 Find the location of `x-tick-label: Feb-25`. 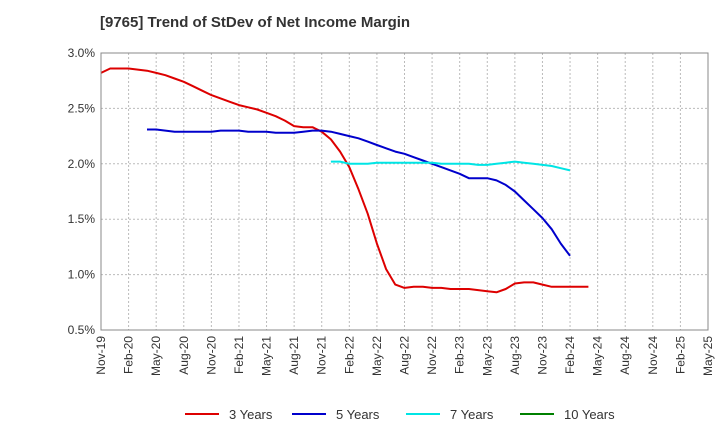

x-tick-label: Feb-25 is located at coordinates (680, 355).